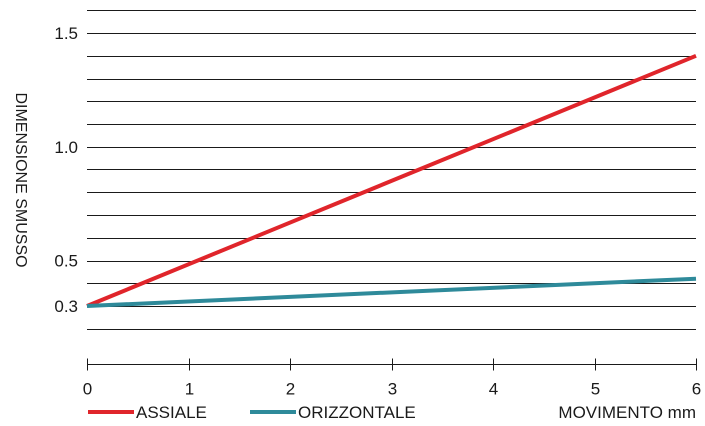 The image size is (705, 426). I want to click on x-tick-label: 5, so click(595, 389).